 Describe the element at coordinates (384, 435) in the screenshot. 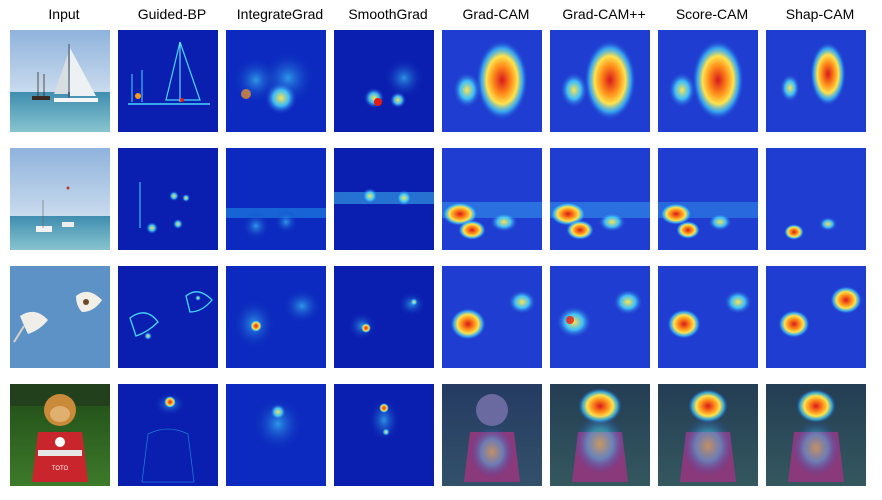

I see `row4-smoothgrad` at that location.